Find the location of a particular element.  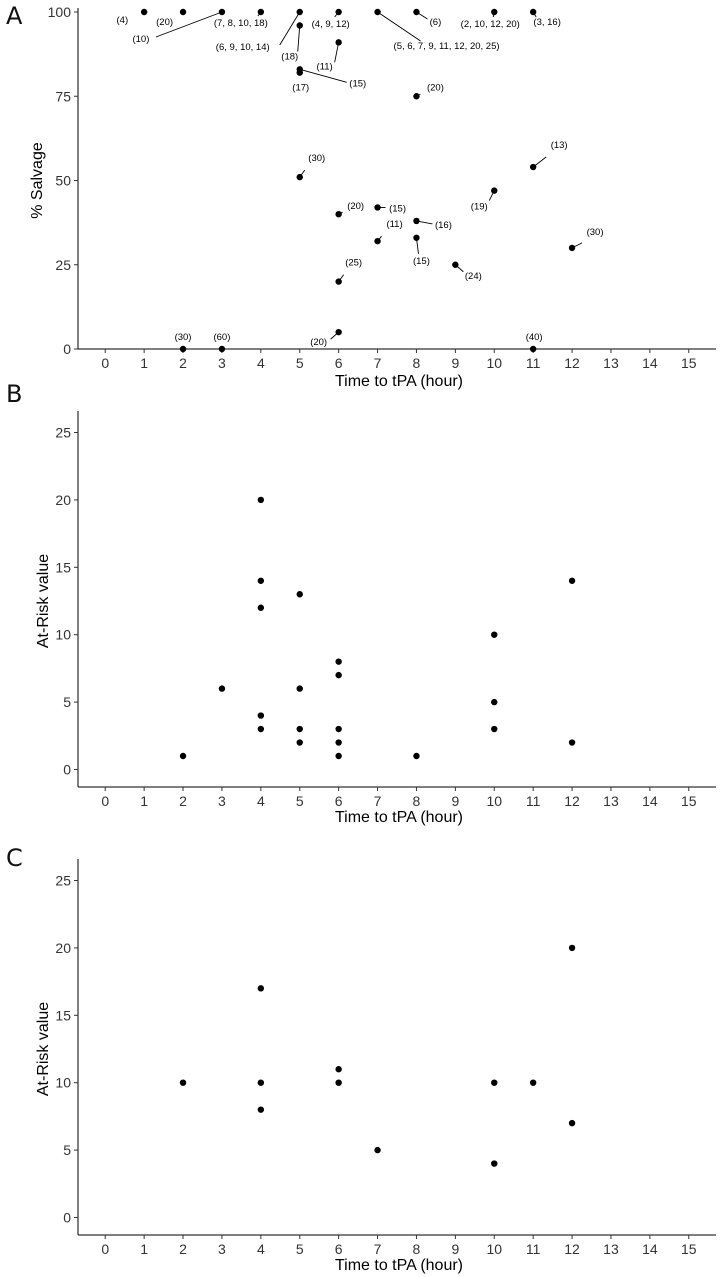

x-tick-label: 8 is located at coordinates (417, 801).